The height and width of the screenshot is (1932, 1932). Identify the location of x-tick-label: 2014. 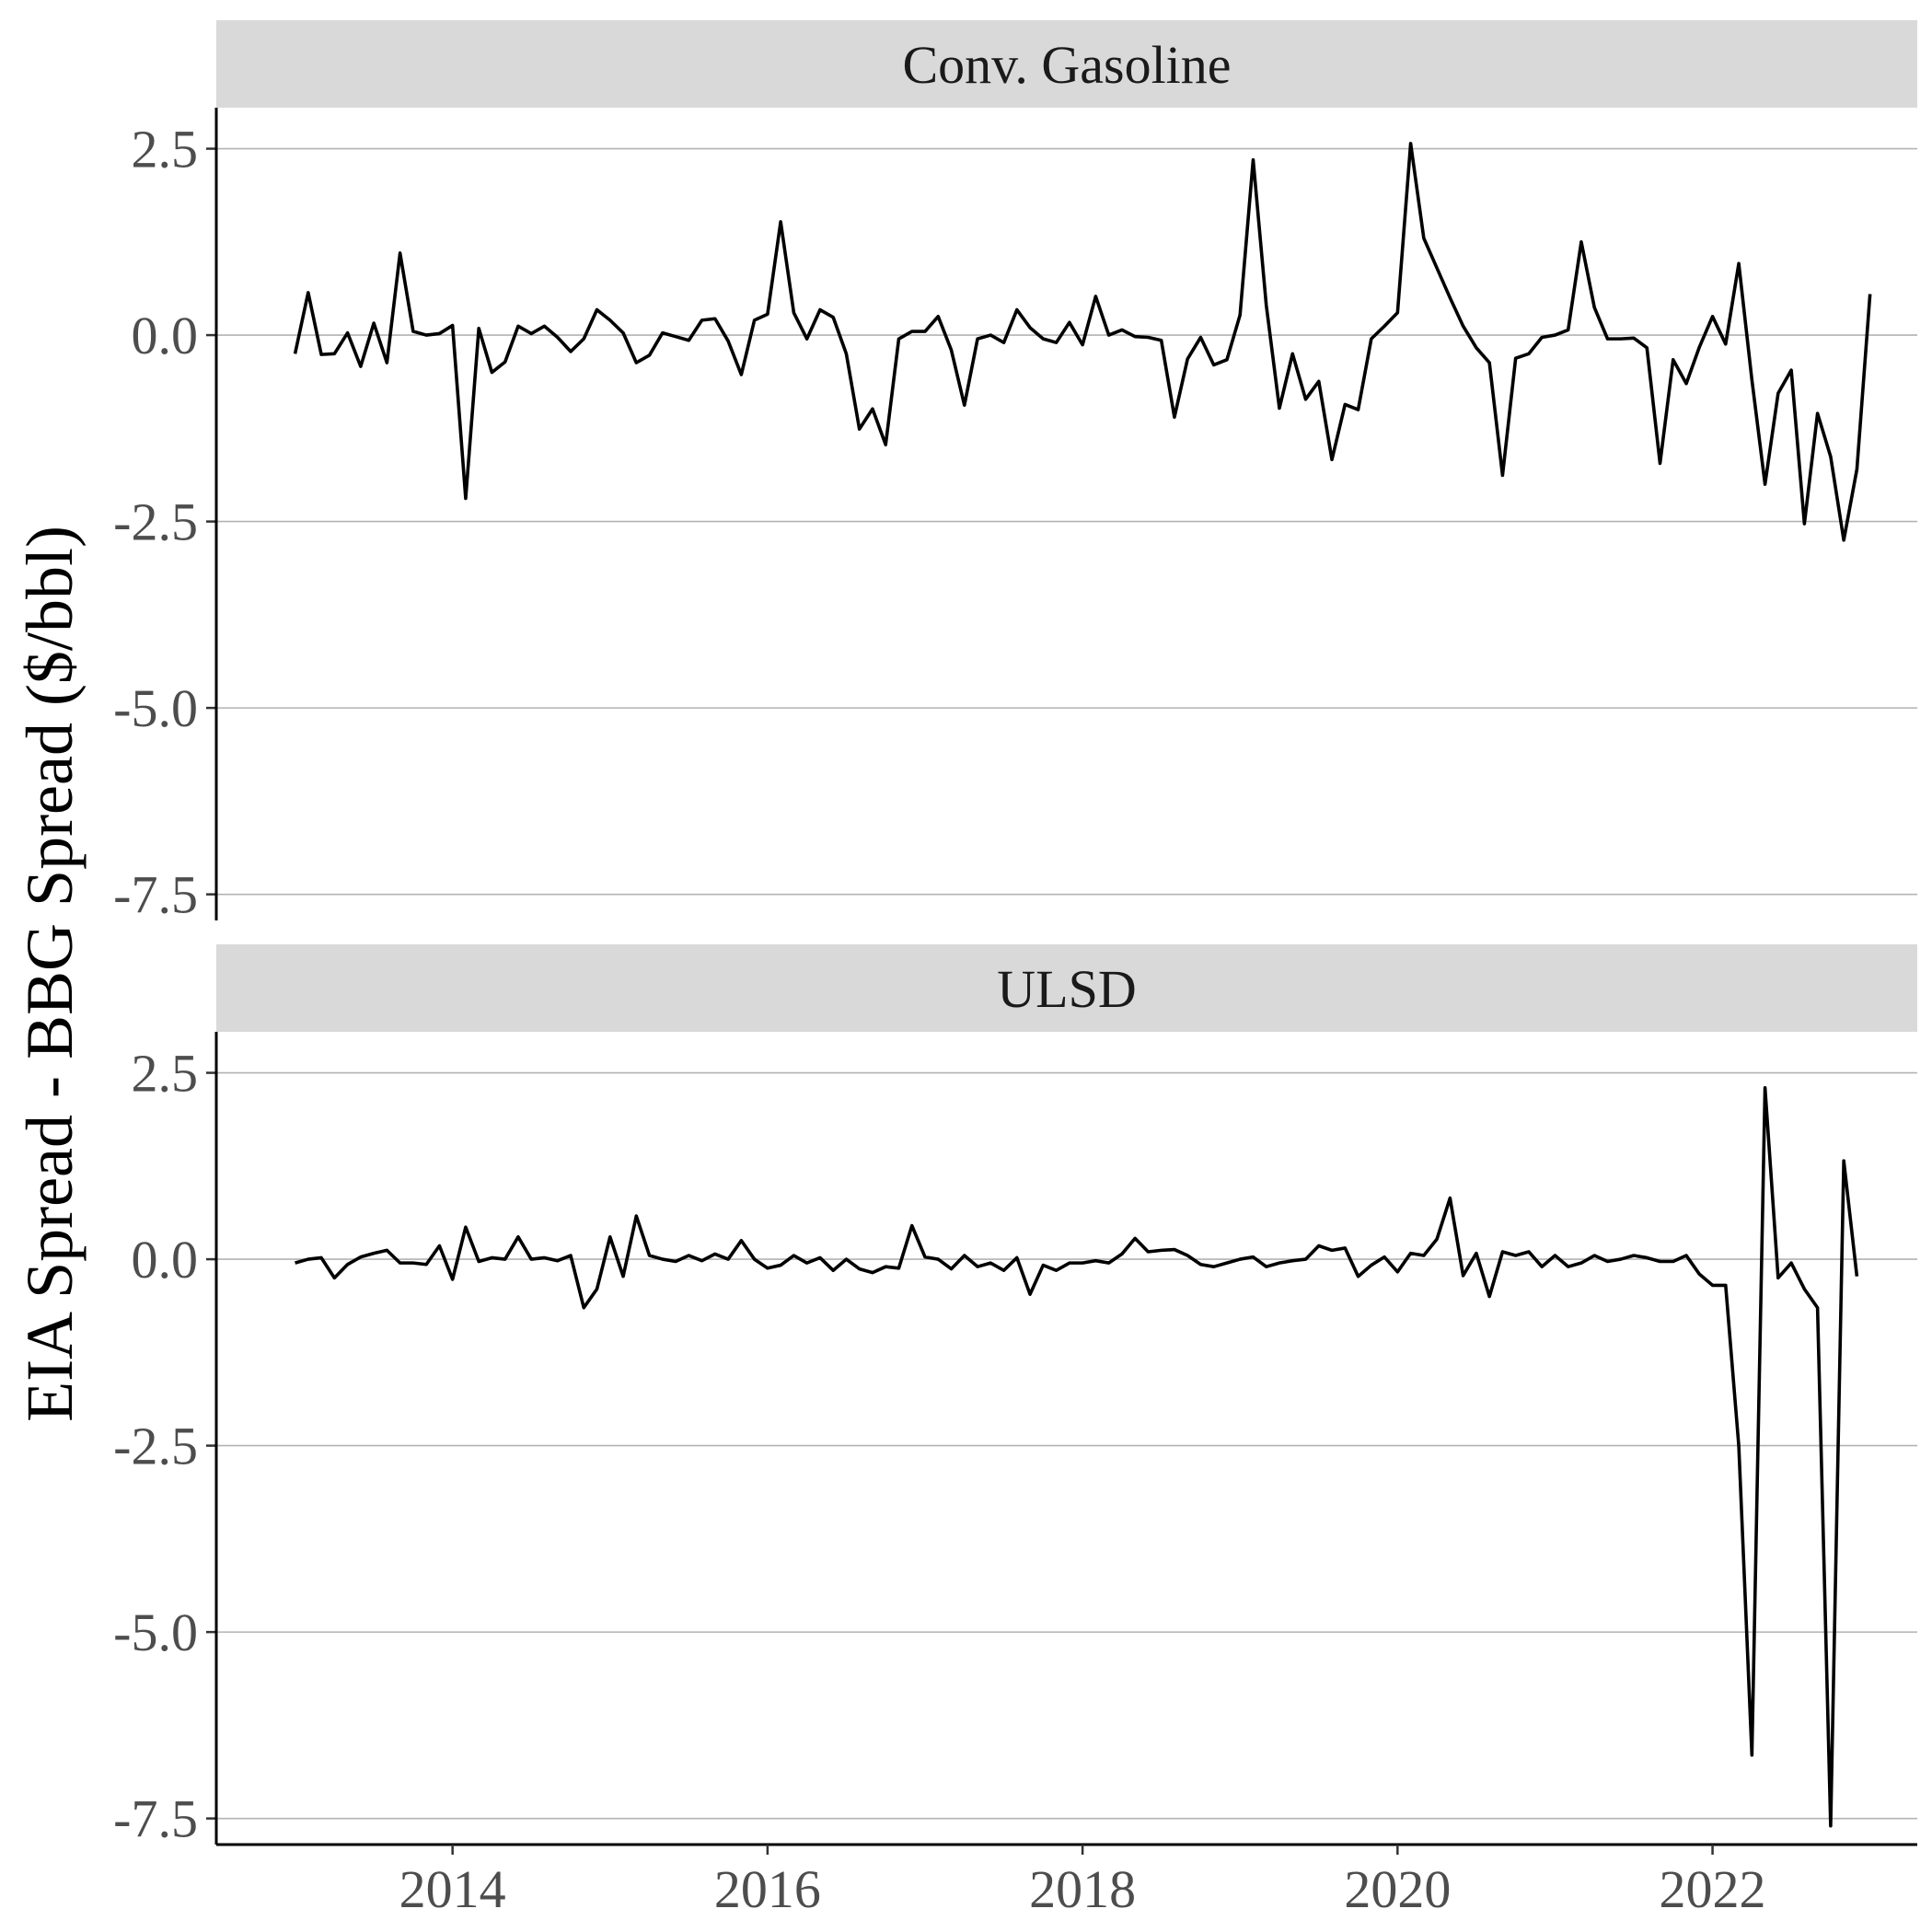
(453, 1889).